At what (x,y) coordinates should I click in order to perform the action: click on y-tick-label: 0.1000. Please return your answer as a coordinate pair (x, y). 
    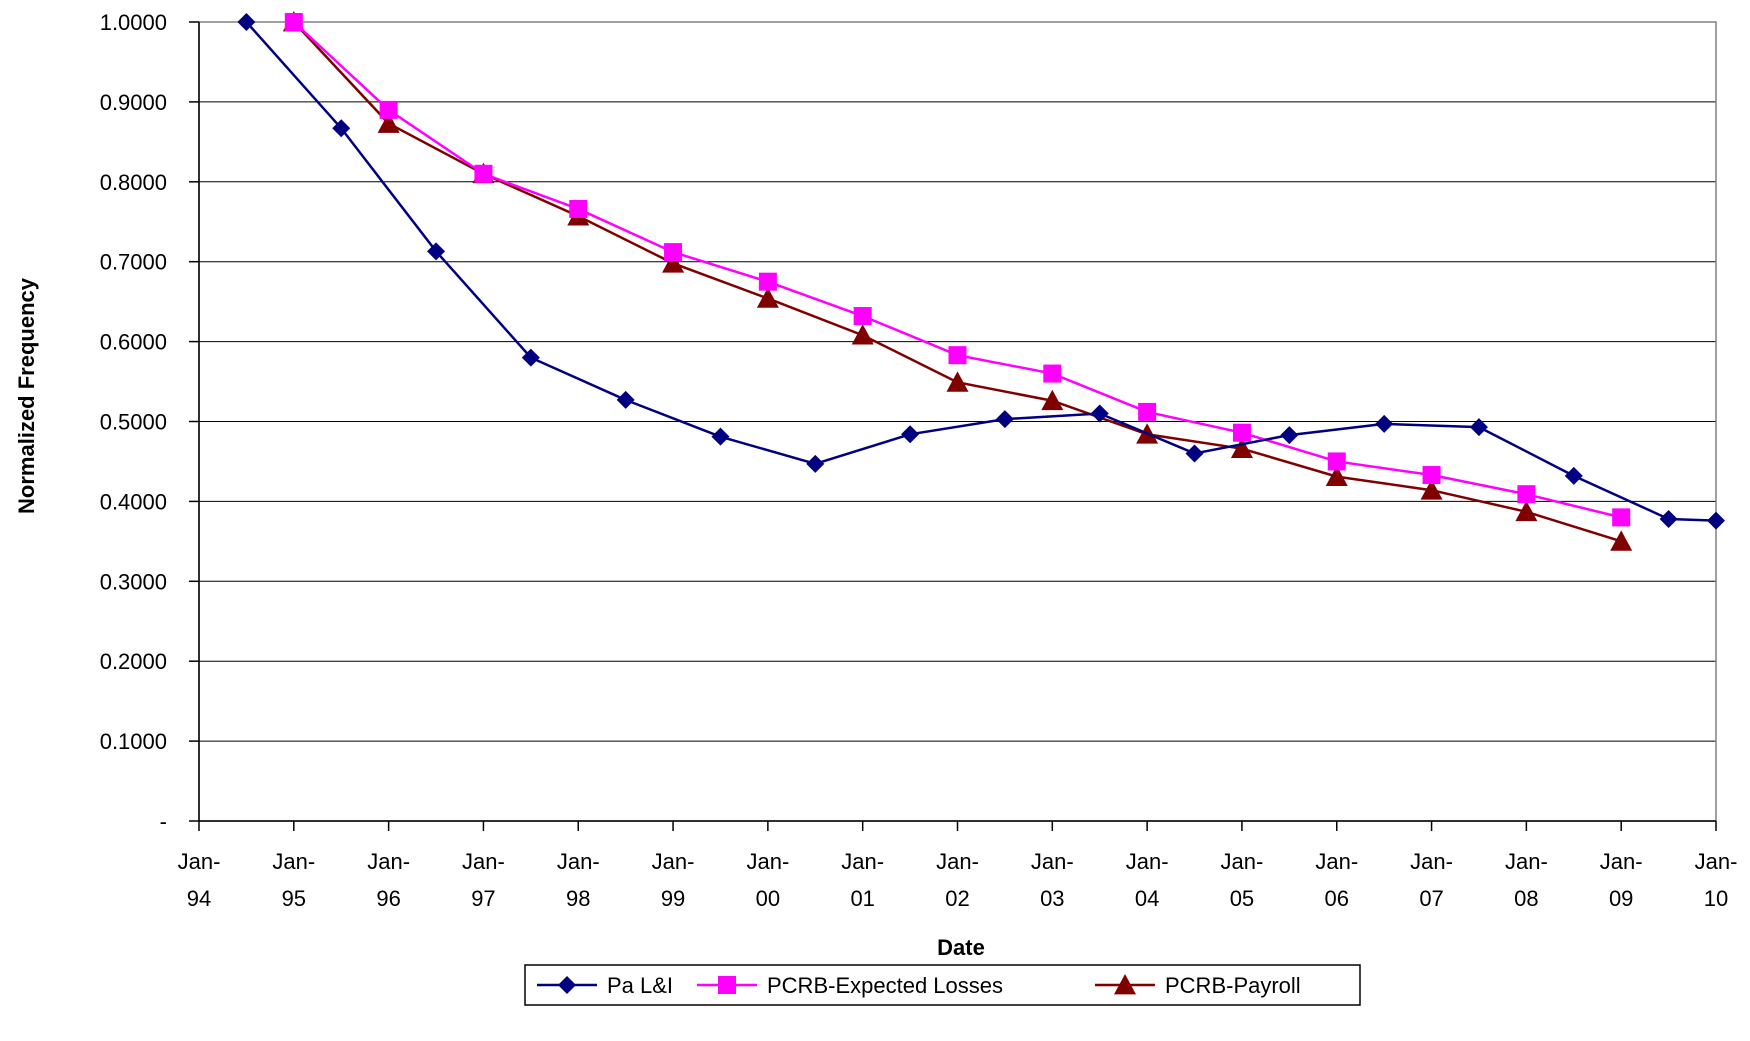
    Looking at the image, I should click on (133, 741).